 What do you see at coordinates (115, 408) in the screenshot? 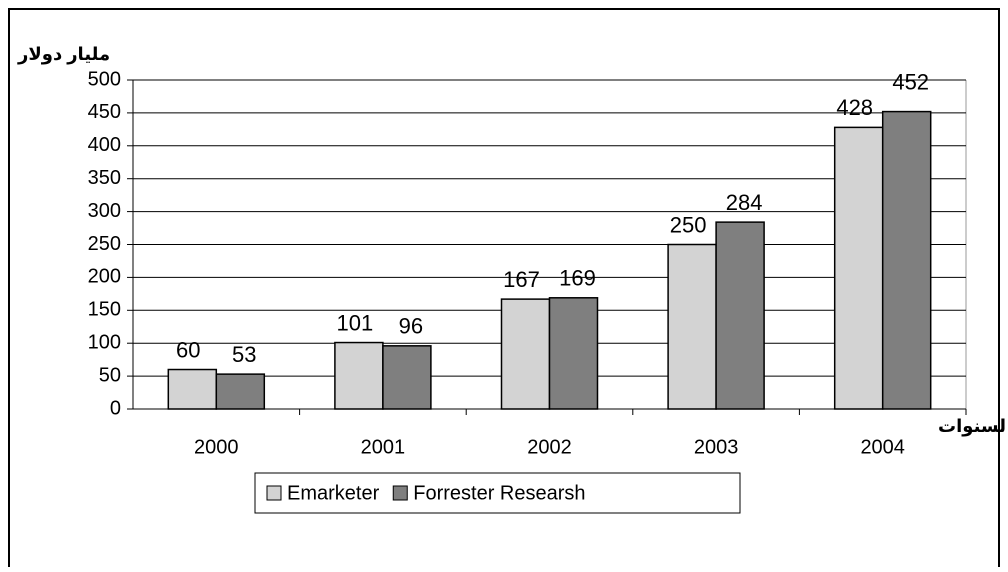
I see `y-tick-label: 0` at bounding box center [115, 408].